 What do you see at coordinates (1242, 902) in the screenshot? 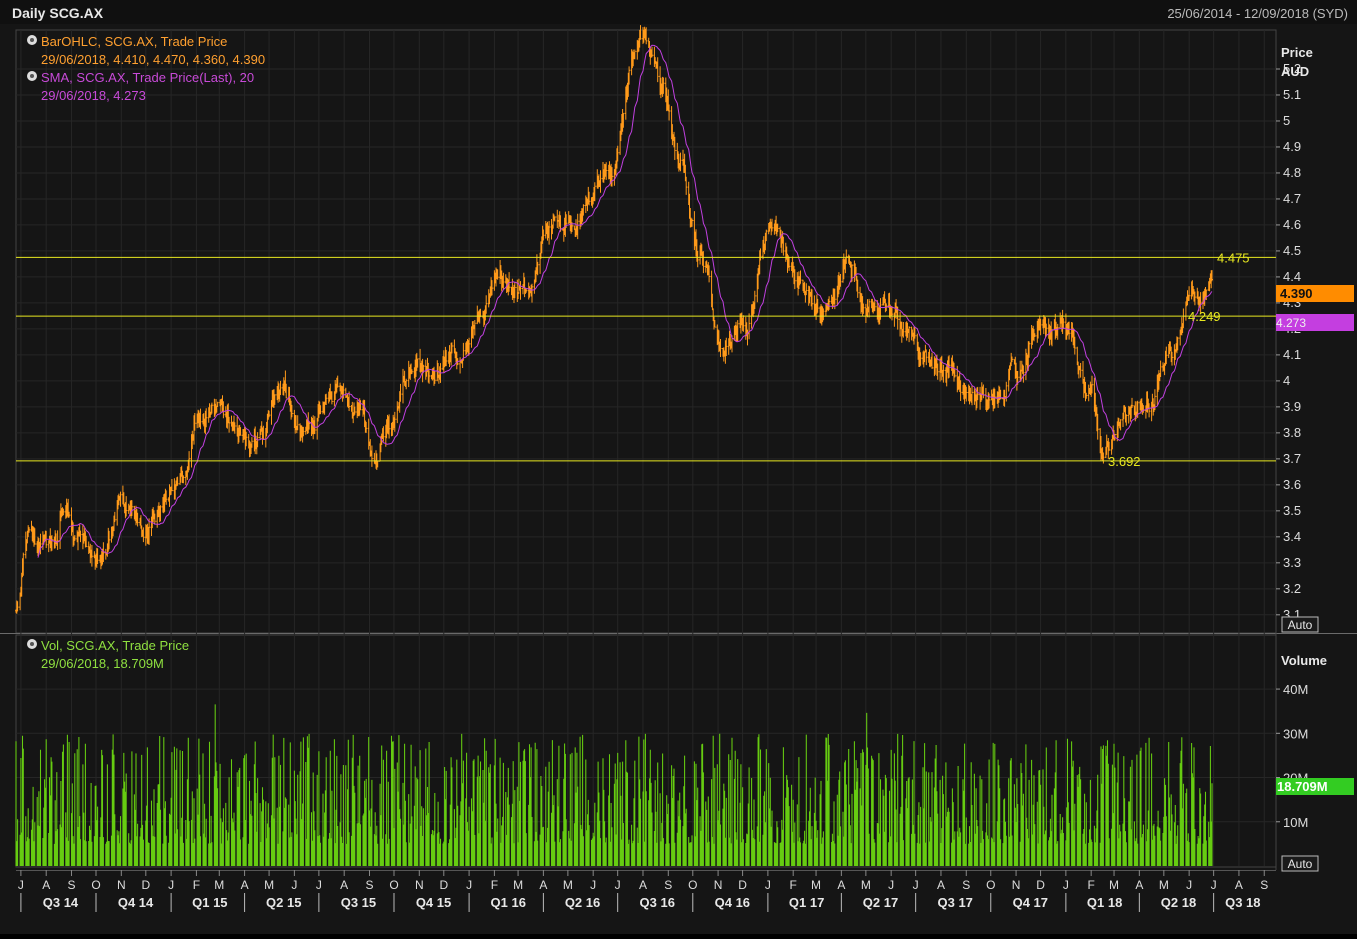
I see `quarter-tick-label: Q3 18` at bounding box center [1242, 902].